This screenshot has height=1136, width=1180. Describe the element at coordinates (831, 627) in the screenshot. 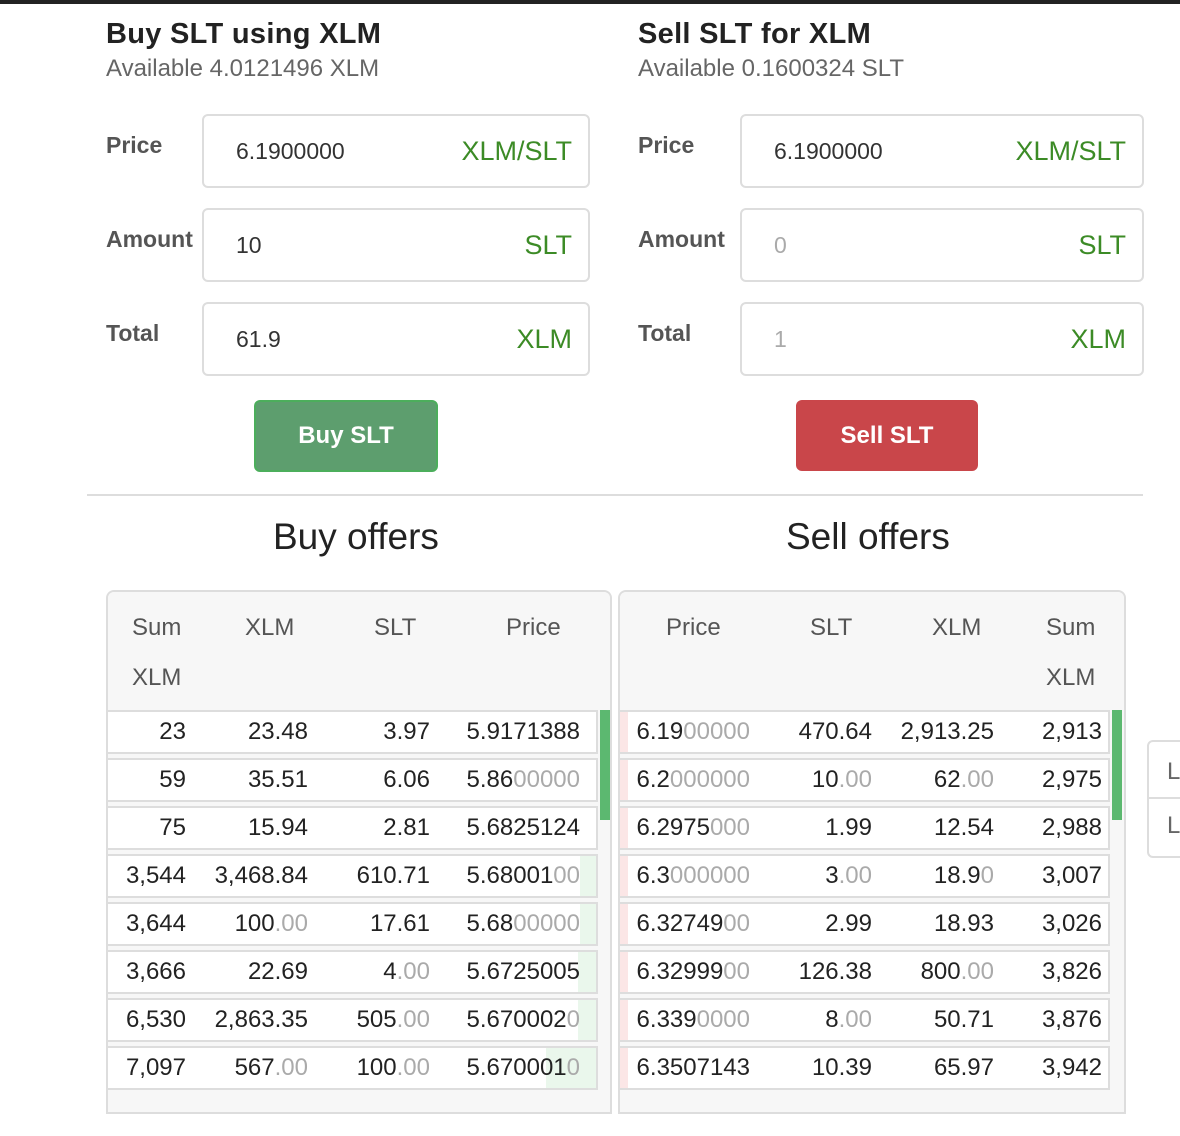

I see `sell-col-slt: SLT` at that location.